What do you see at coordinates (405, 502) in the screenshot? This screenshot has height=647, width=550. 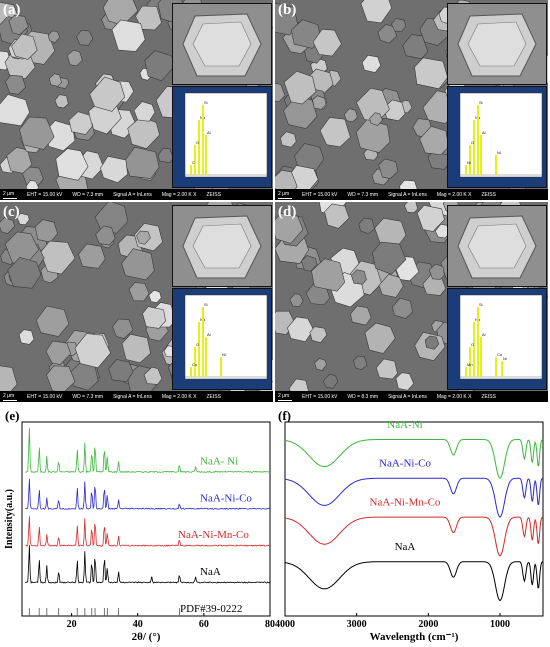 I see `series-label: NaA-Ni-Mn-Co` at bounding box center [405, 502].